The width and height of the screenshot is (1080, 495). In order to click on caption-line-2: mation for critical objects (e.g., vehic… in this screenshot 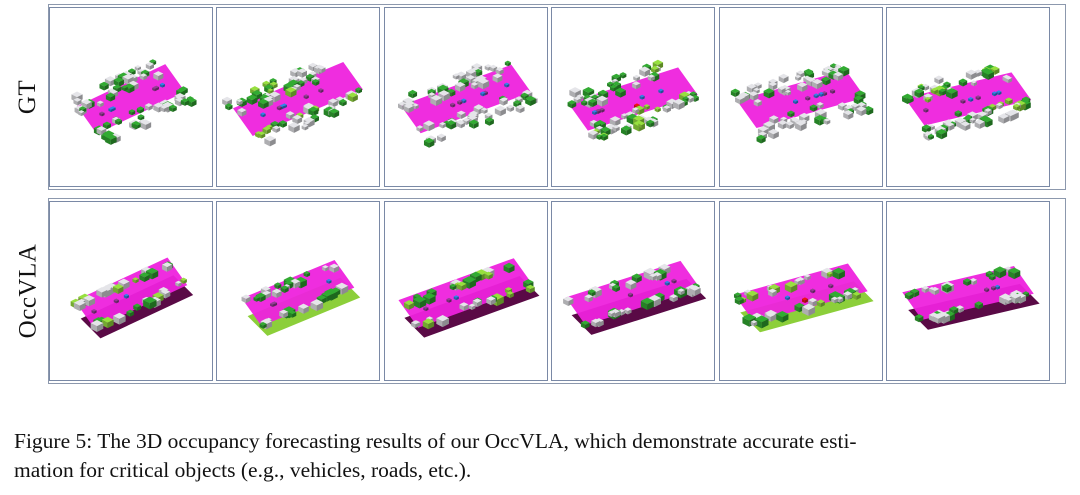, I will do `click(243, 470)`.